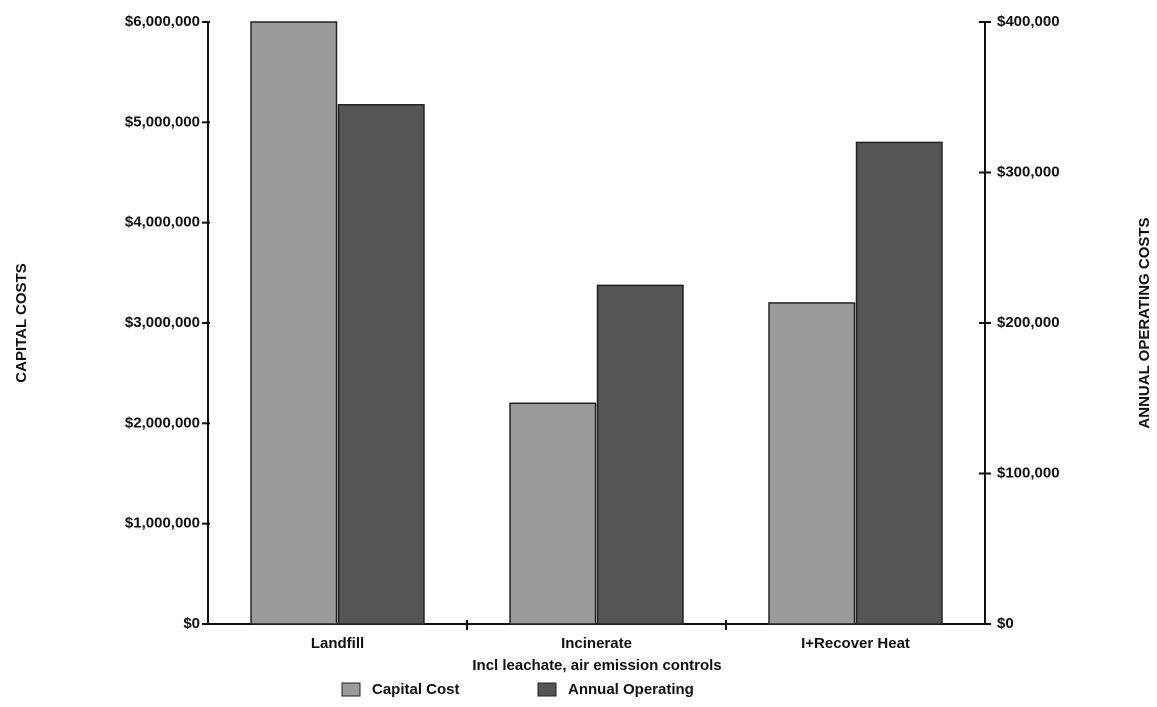 The width and height of the screenshot is (1157, 707). I want to click on y2-tick-label: $300,000, so click(1028, 171).